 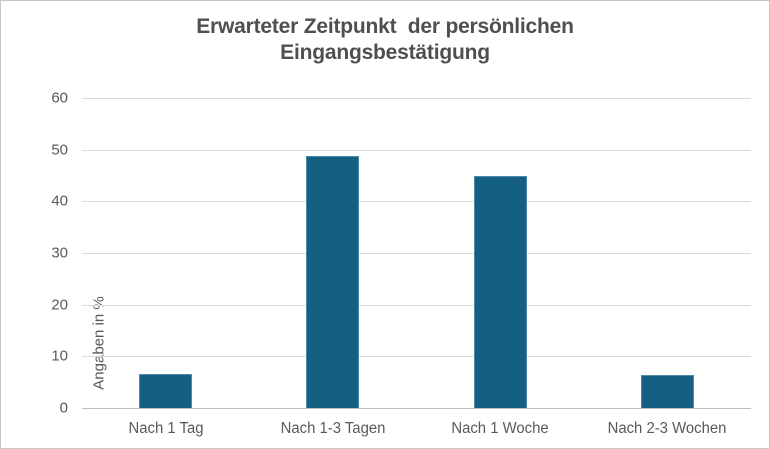 I want to click on y-tick-label-30: 30, so click(x=59, y=253).